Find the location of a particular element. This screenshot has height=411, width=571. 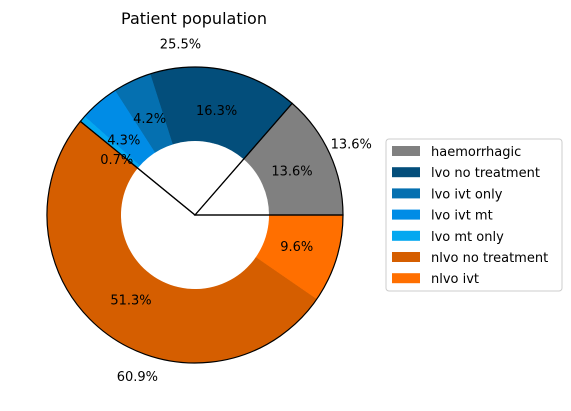

legend-label-lvo-mt-only: lvo mt only is located at coordinates (467, 237).